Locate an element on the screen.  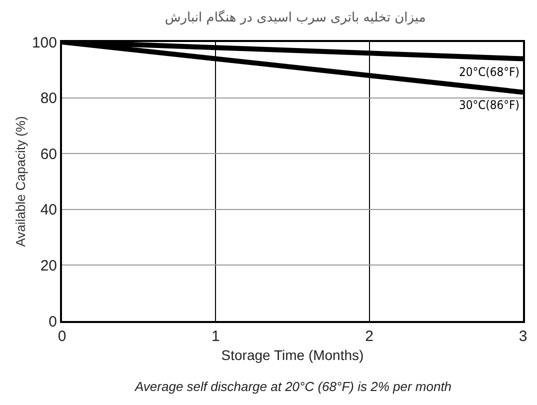
y-tick-label: 40 is located at coordinates (48, 210).